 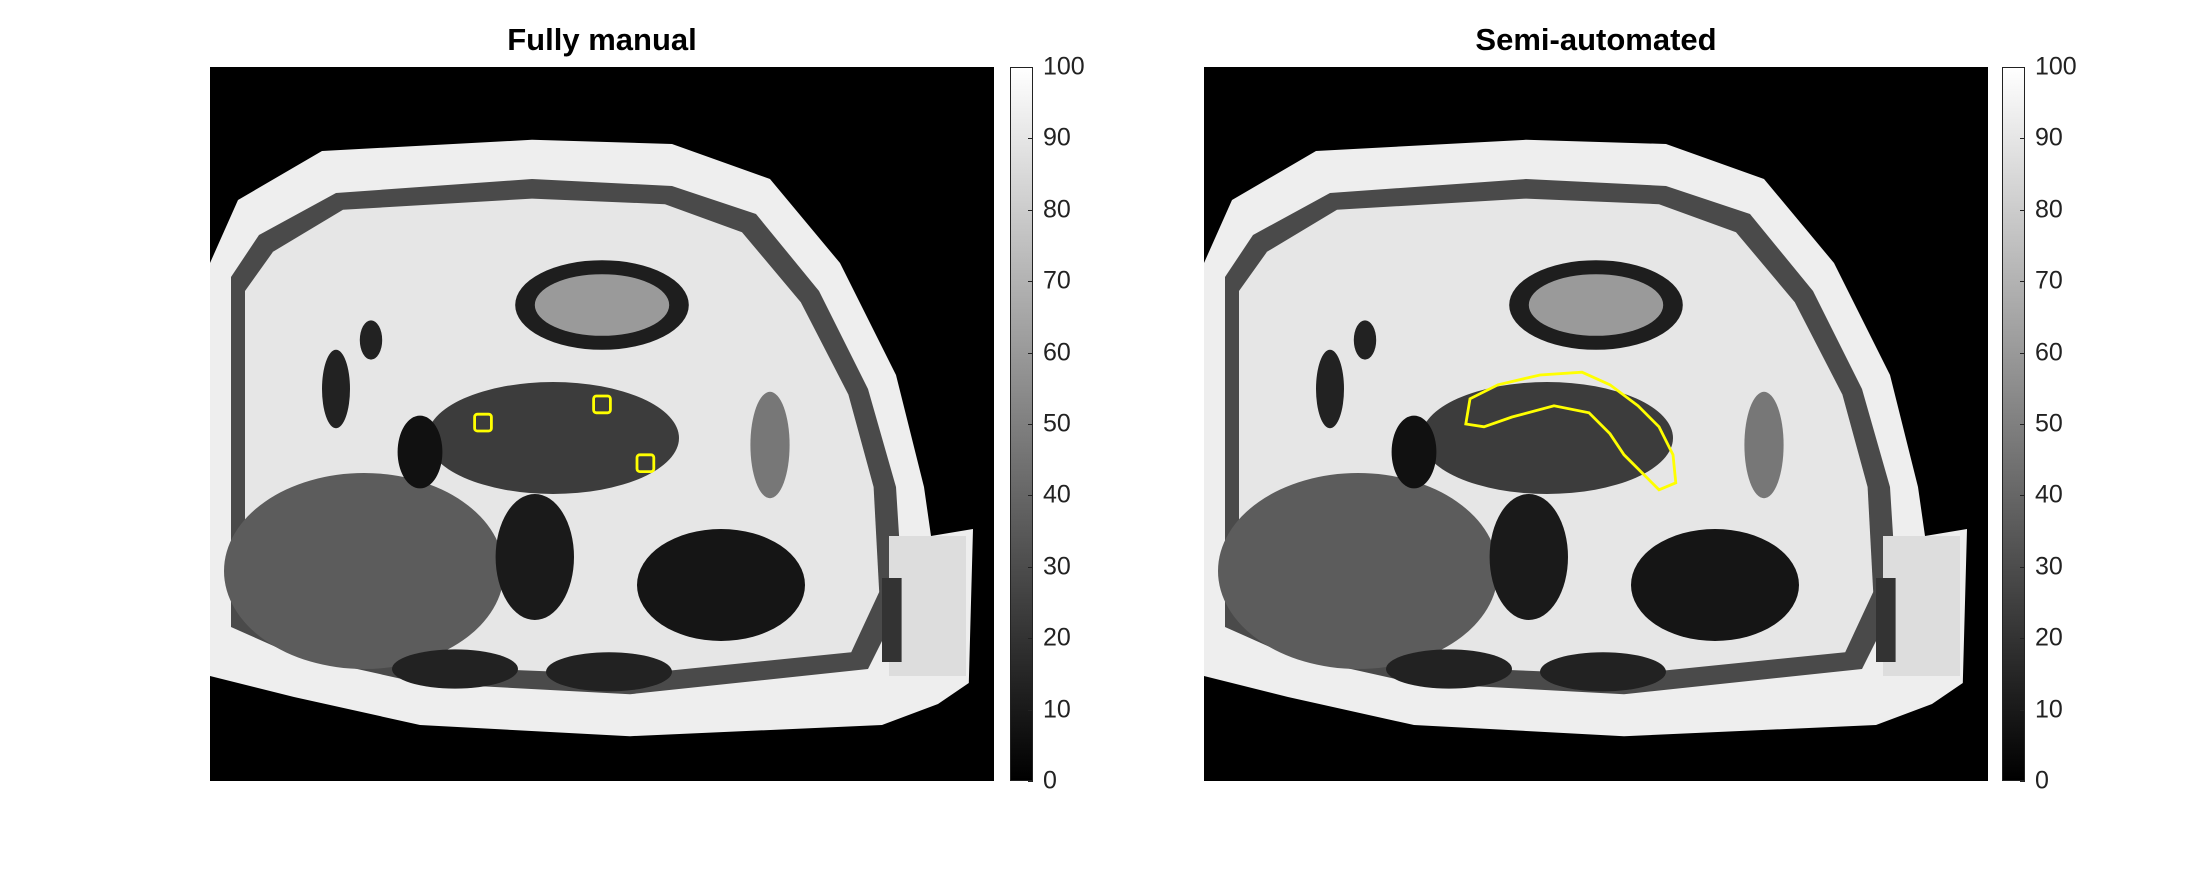 What do you see at coordinates (1571, 431) in the screenshot?
I see `segmentation-contour` at bounding box center [1571, 431].